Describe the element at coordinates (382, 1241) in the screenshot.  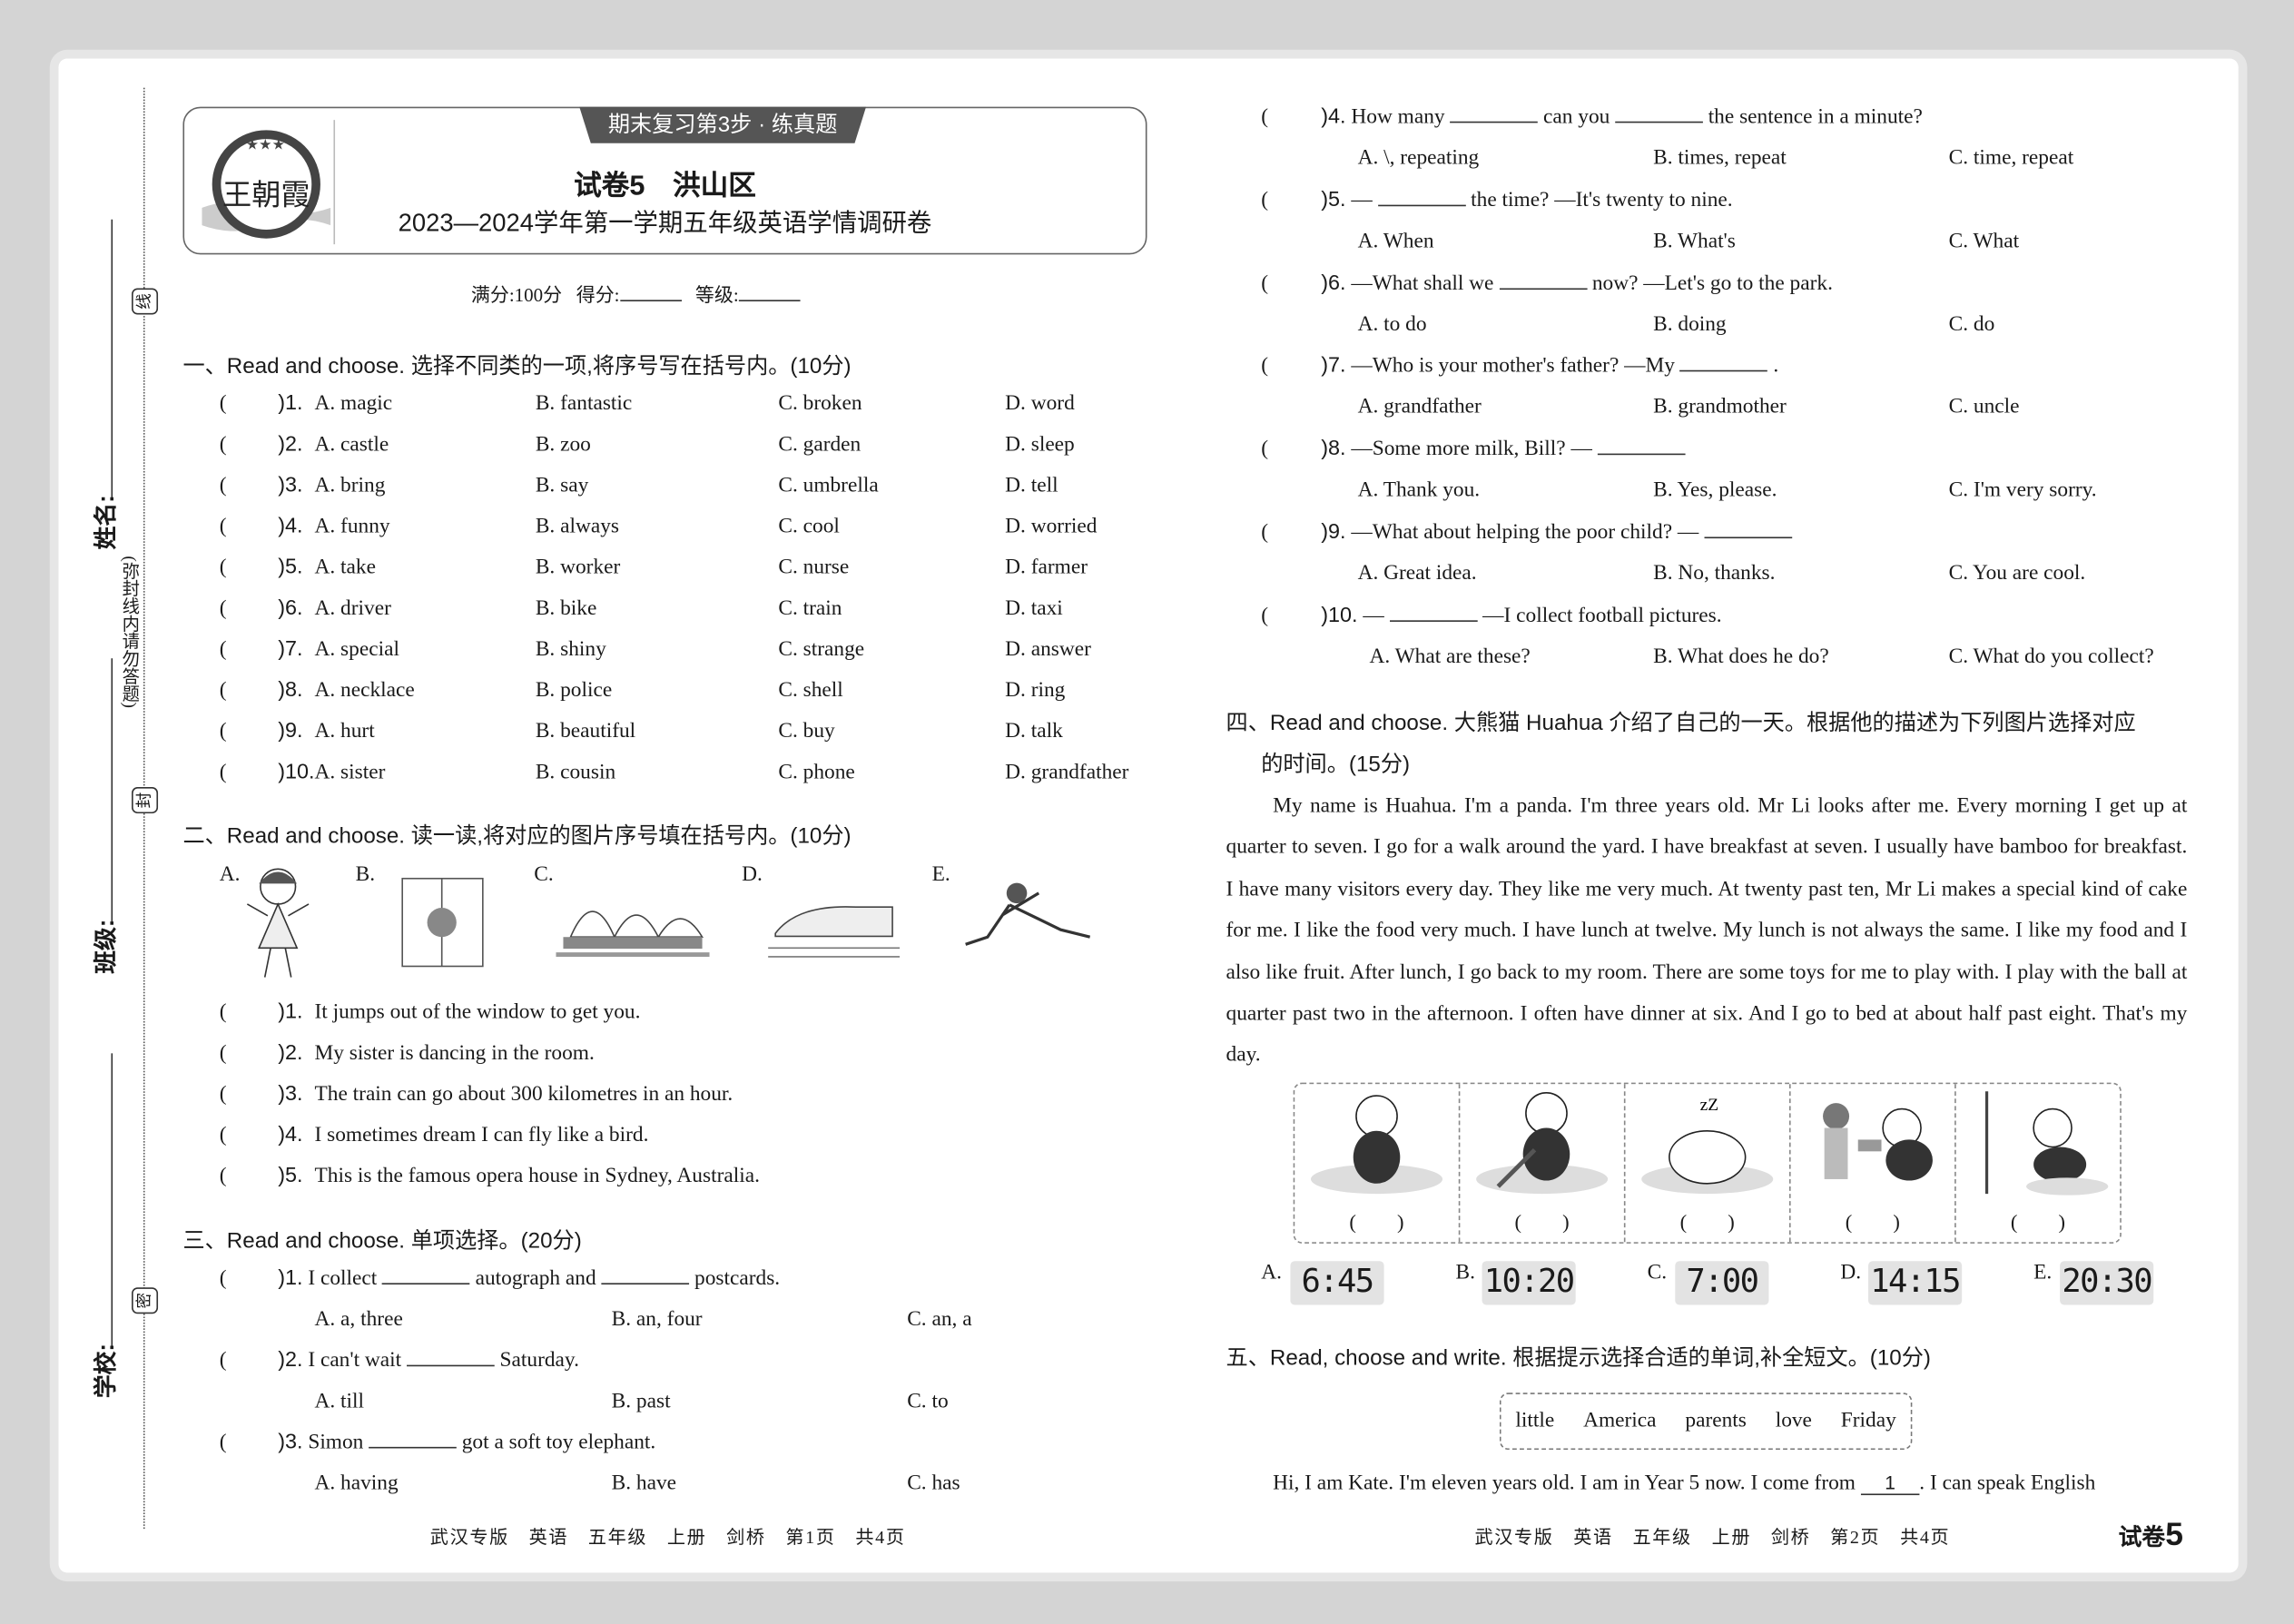
I see `section-3-title: 三、Read and choose. 单项选择。(20分)` at that location.